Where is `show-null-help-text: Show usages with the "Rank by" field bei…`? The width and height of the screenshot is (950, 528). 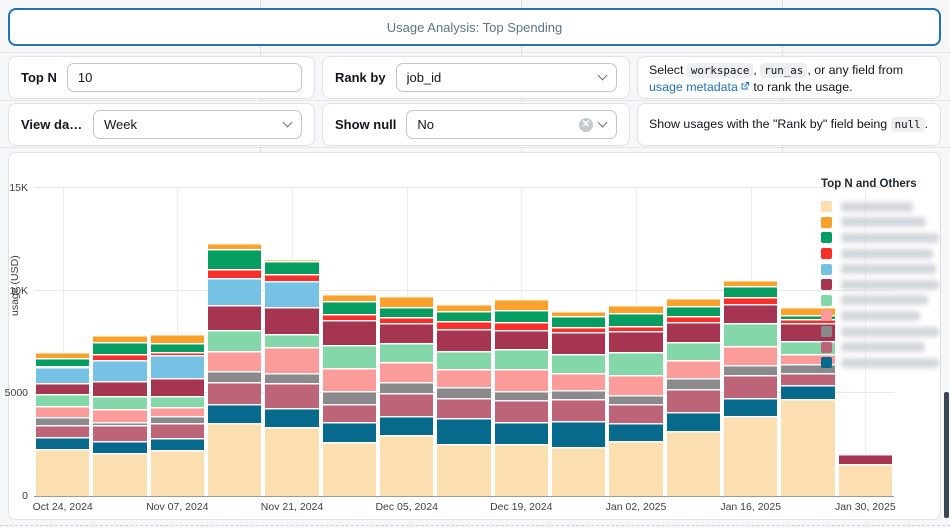 show-null-help-text: Show usages with the "Rank by" field bei… is located at coordinates (789, 124).